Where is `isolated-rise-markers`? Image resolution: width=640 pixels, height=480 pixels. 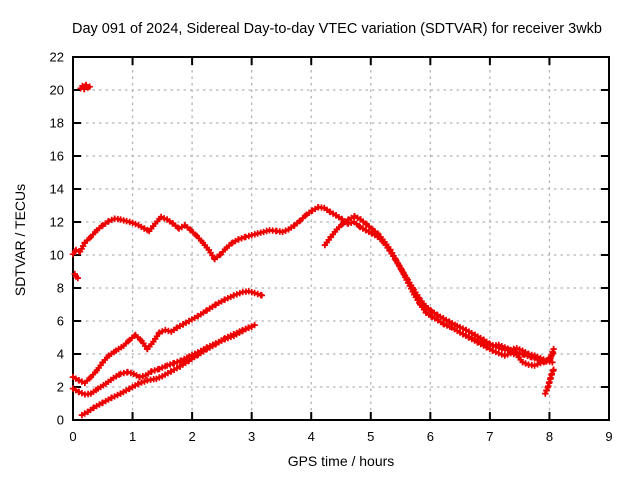
isolated-rise-markers is located at coordinates (549, 381).